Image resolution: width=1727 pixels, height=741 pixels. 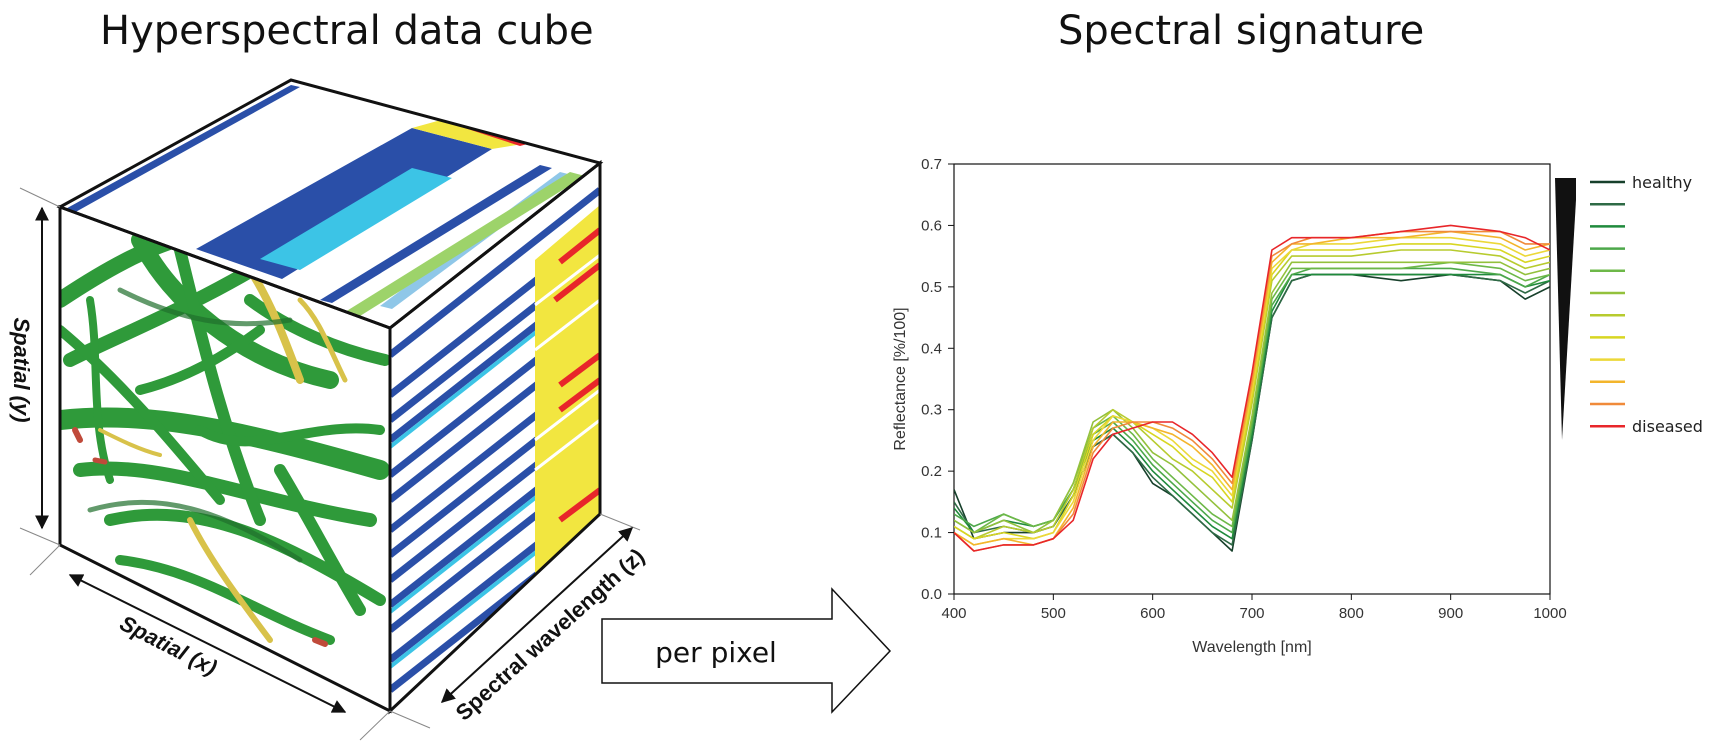 What do you see at coordinates (931, 225) in the screenshot?
I see `y-tick-label: 0.6` at bounding box center [931, 225].